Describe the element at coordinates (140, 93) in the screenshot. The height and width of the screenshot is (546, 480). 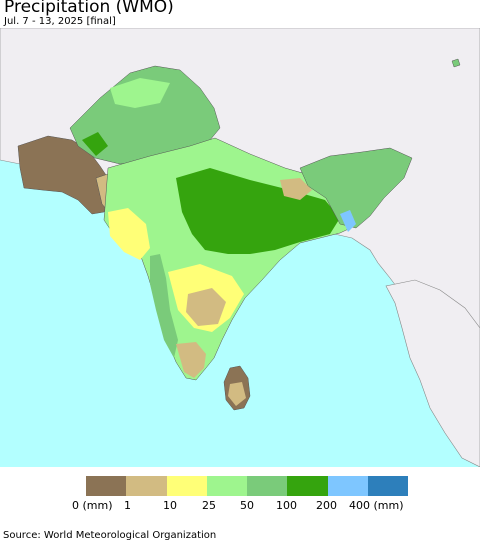
I see `region-north-pale` at that location.